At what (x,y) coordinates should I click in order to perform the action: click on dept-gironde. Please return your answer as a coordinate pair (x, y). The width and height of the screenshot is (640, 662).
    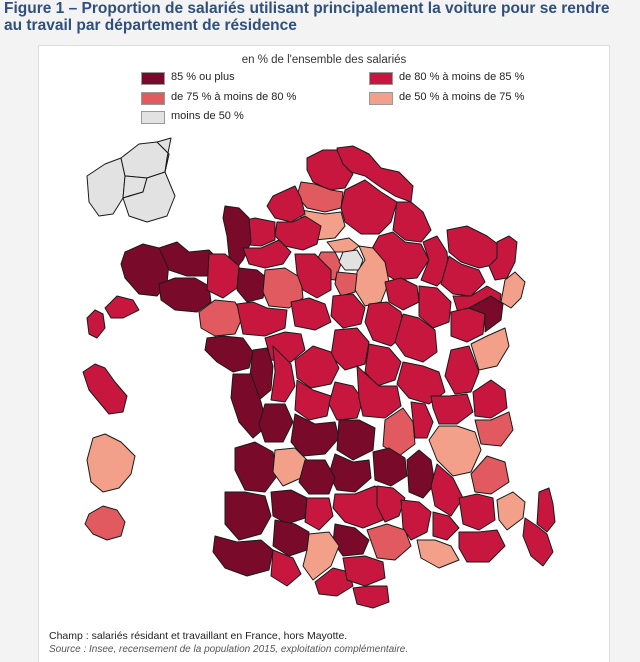
    Looking at the image, I should click on (256, 467).